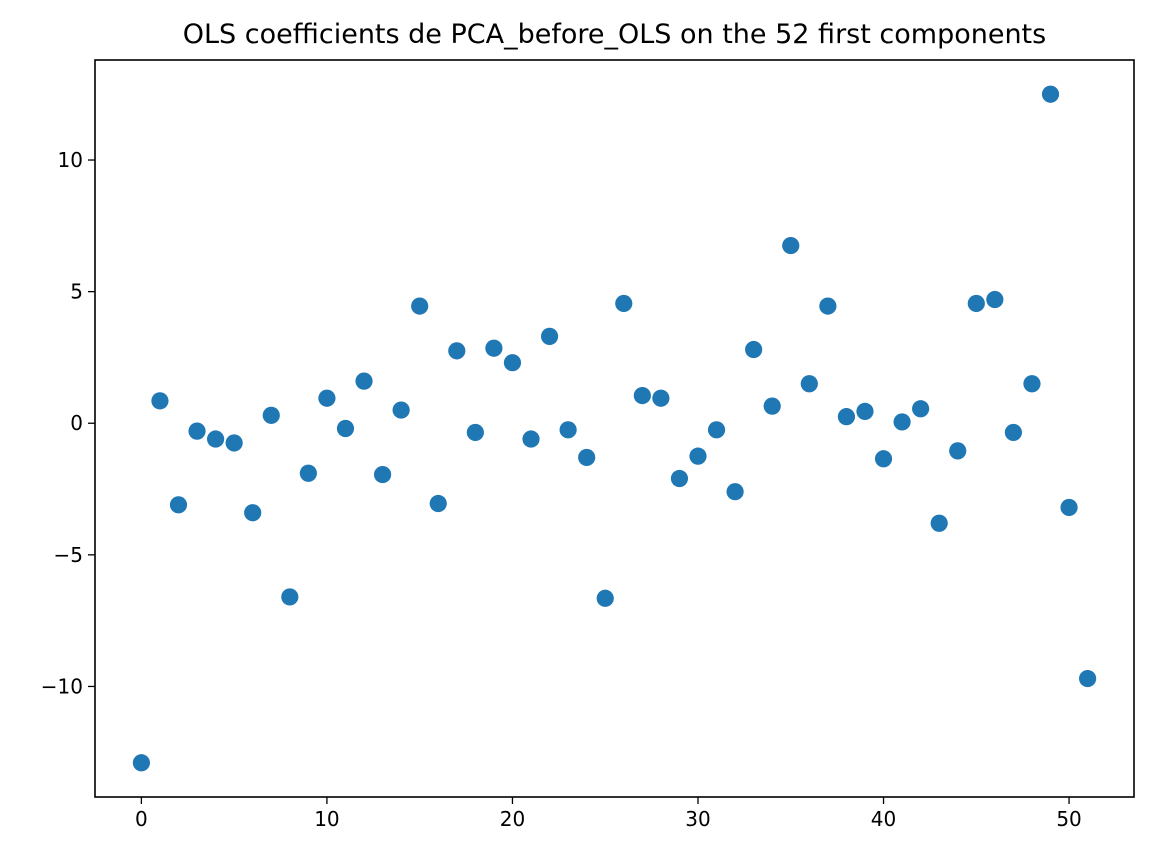 The height and width of the screenshot is (862, 1154). Describe the element at coordinates (141, 819) in the screenshot. I see `x-tick-label: 0` at that location.